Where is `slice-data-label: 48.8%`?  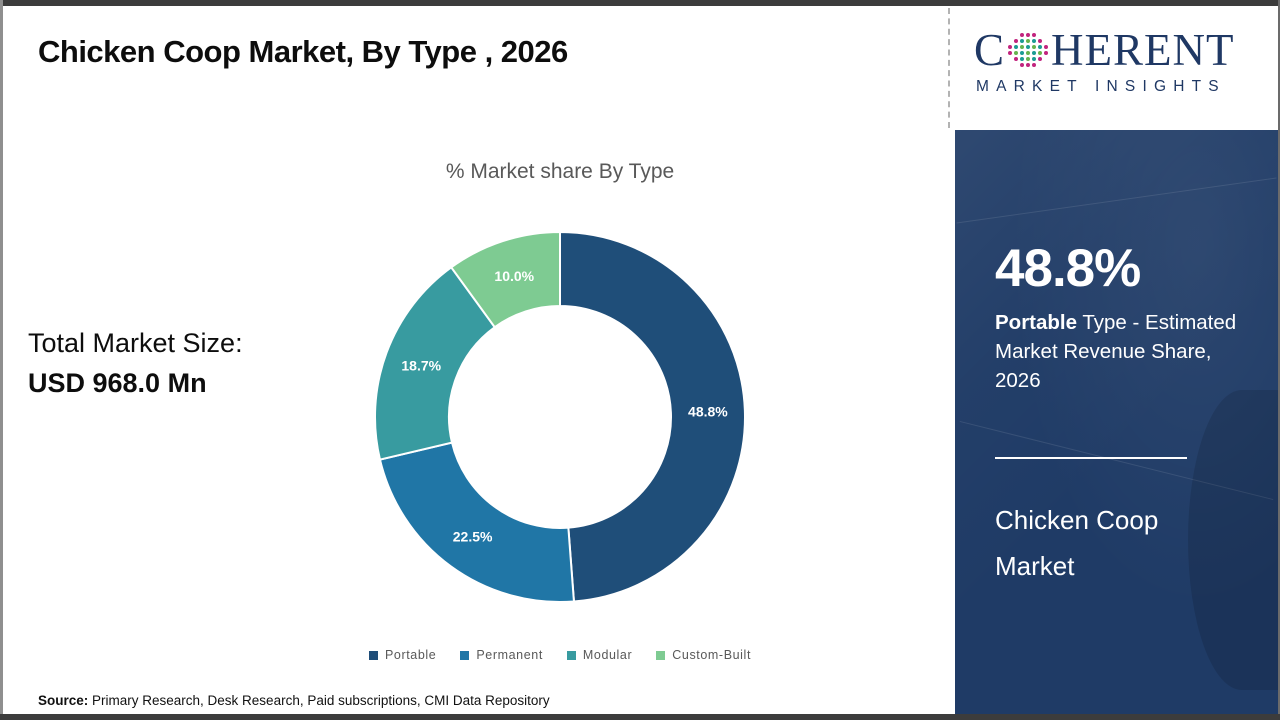 slice-data-label: 48.8% is located at coordinates (708, 411).